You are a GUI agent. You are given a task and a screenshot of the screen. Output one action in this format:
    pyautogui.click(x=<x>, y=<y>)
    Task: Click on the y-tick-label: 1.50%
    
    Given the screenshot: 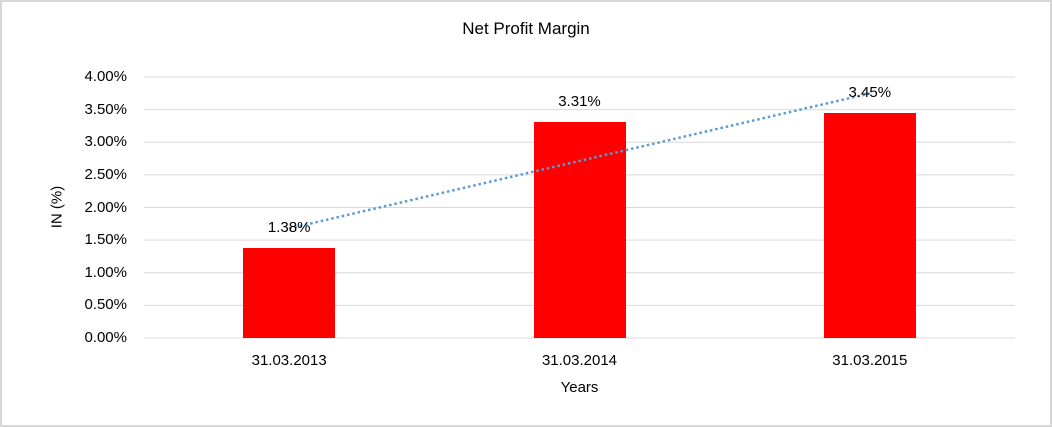 What is the action you would take?
    pyautogui.click(x=105, y=240)
    